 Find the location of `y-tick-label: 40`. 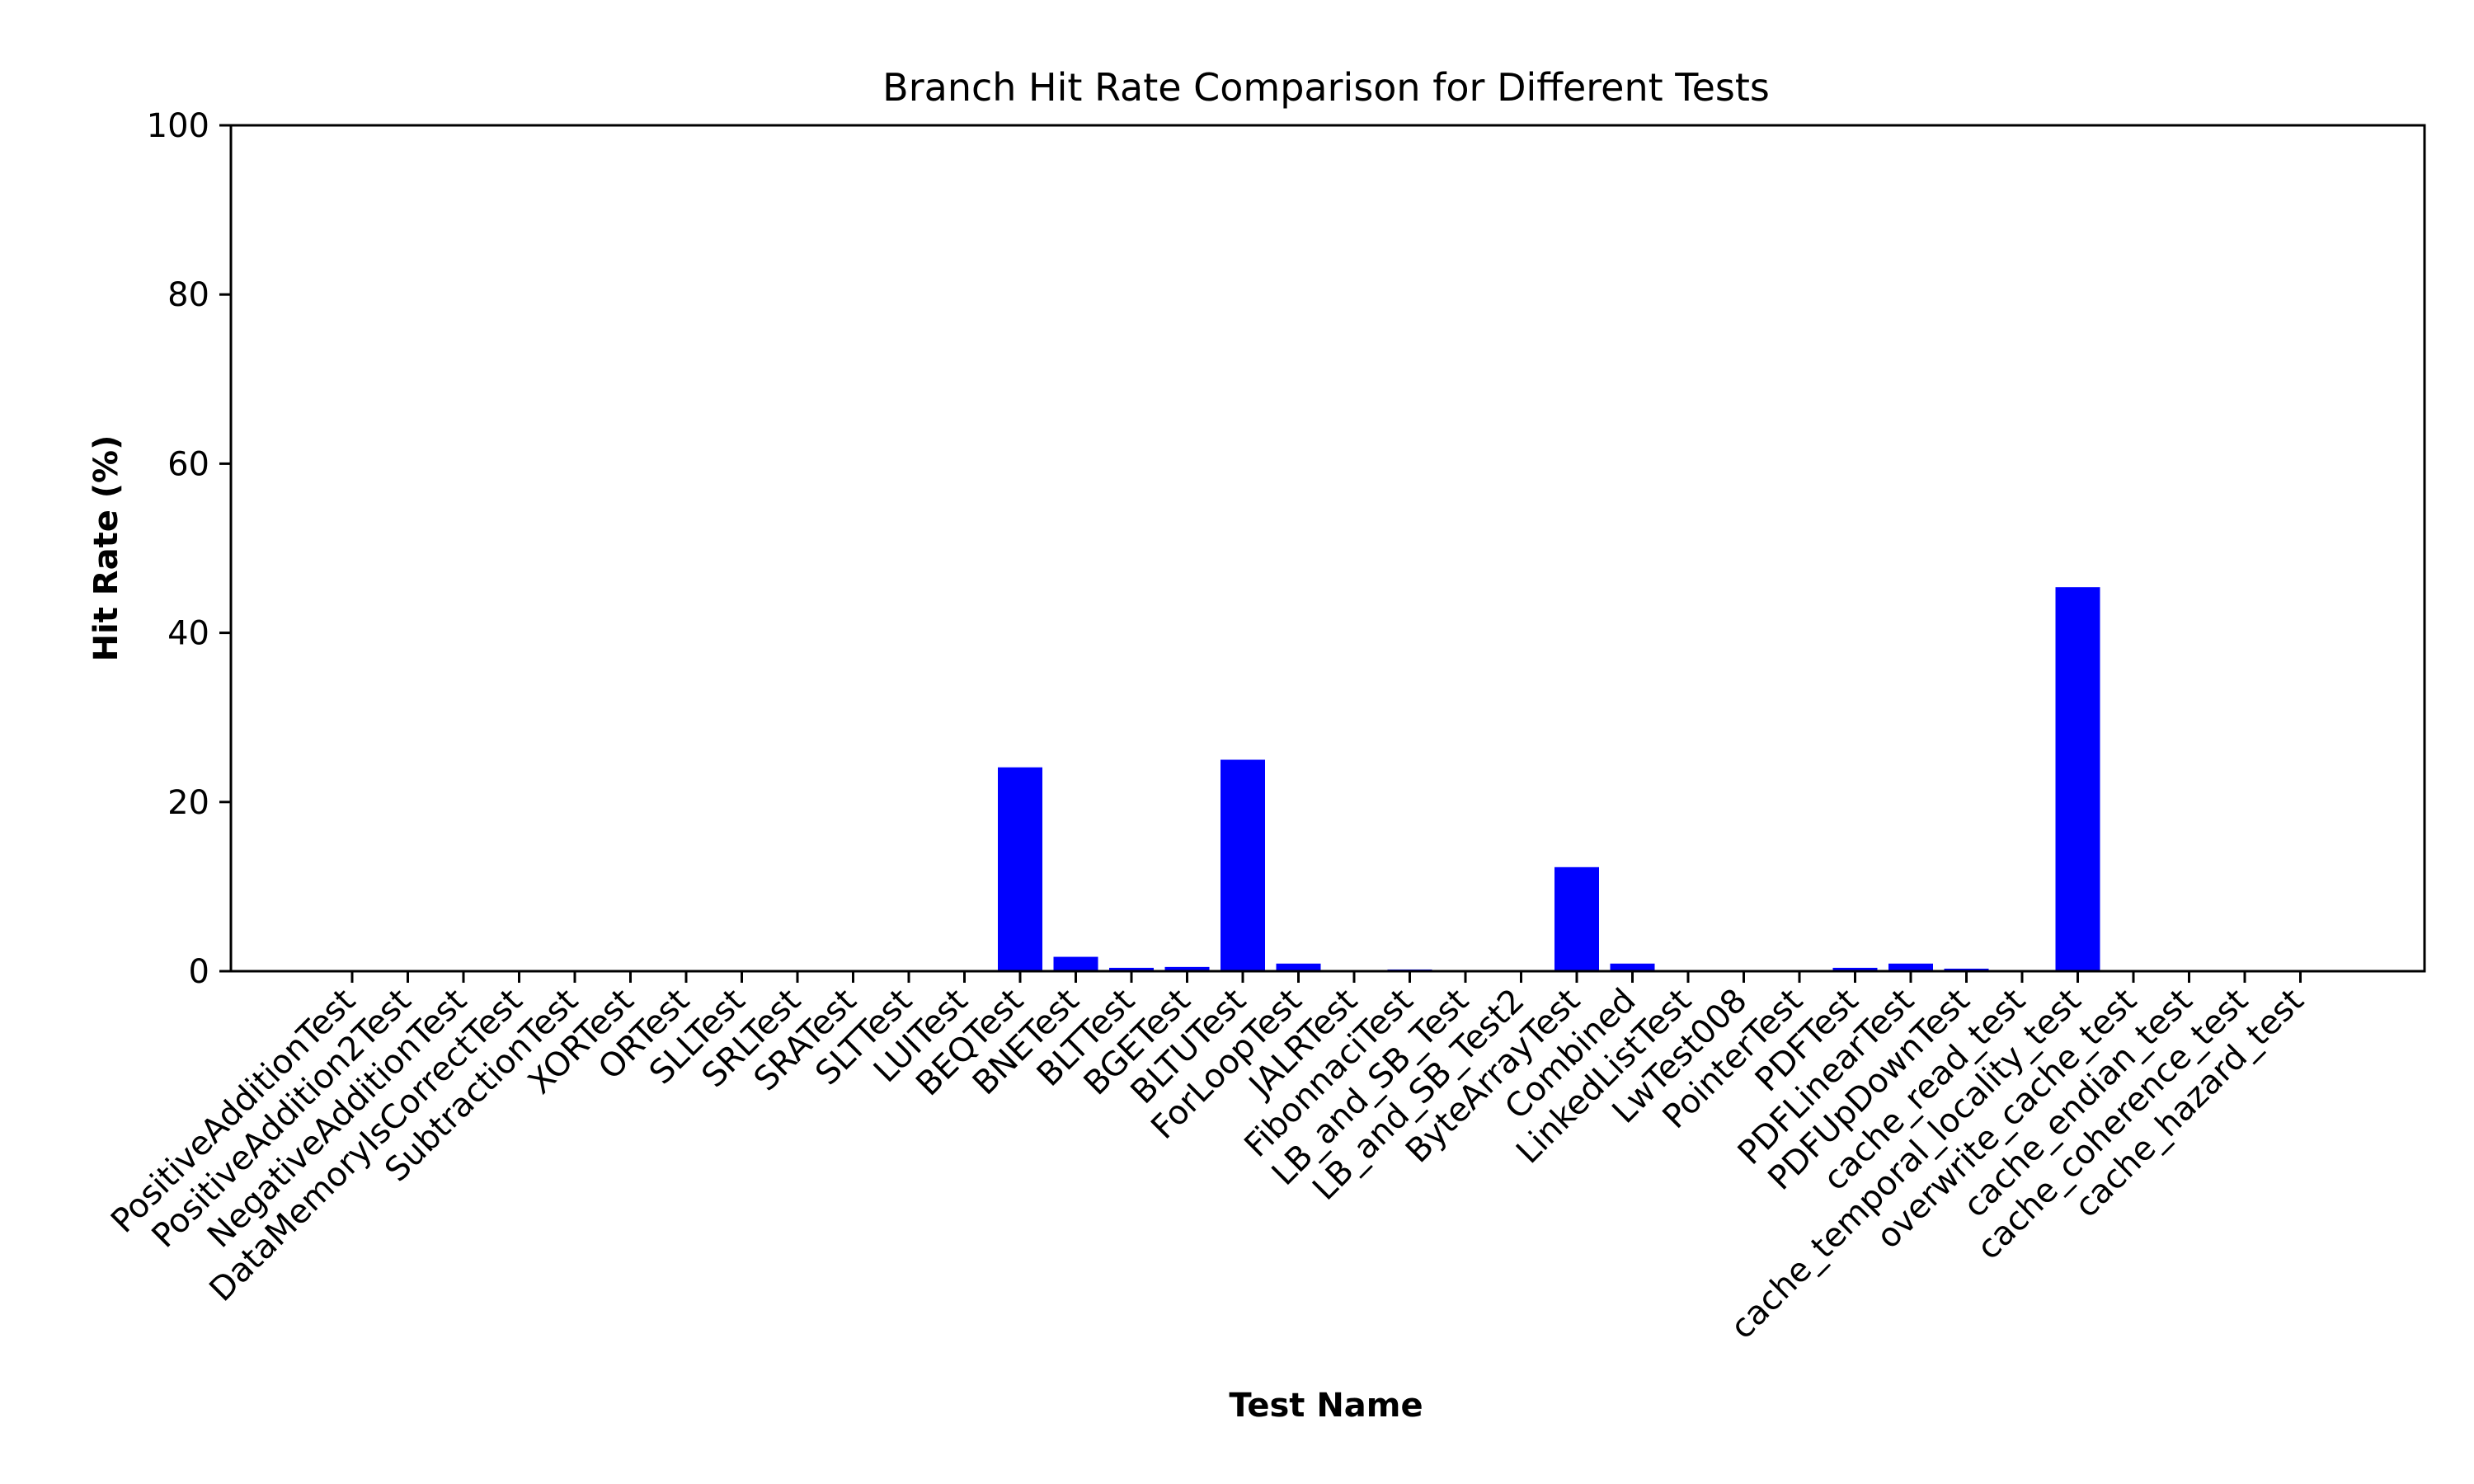

y-tick-label: 40 is located at coordinates (188, 634).